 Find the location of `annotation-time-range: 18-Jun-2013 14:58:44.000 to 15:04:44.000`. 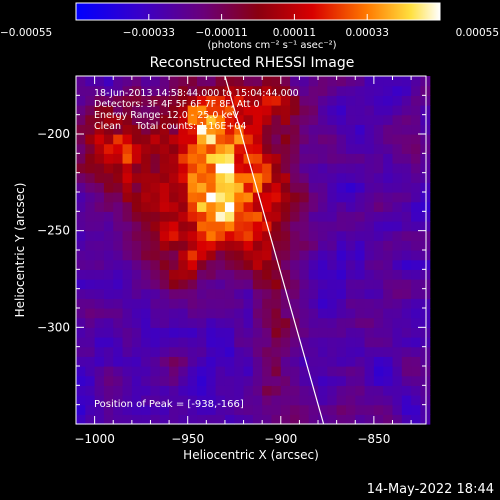

annotation-time-range: 18-Jun-2013 14:58:44.000 to 15:04:44.000 is located at coordinates (196, 93).